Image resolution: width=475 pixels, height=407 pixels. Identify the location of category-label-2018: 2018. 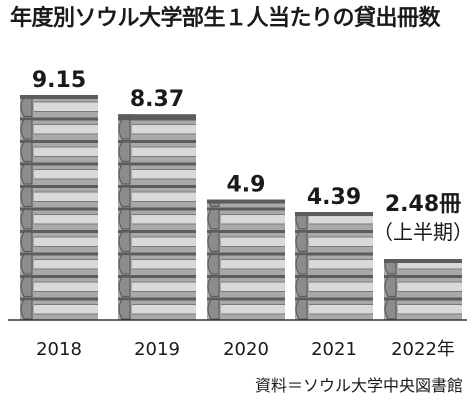
(59, 349).